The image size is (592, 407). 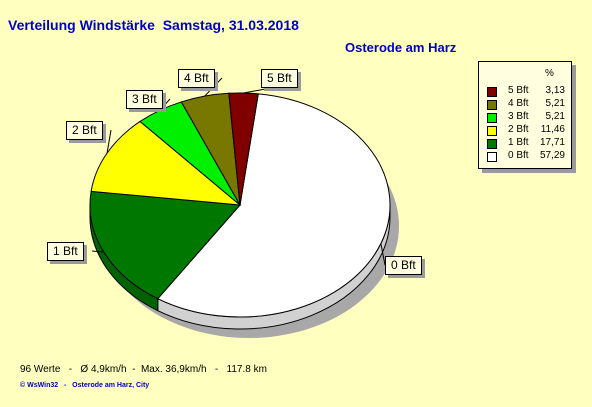 I want to click on legend-item-4-bft: 4 Bft 5,21, so click(x=528, y=104).